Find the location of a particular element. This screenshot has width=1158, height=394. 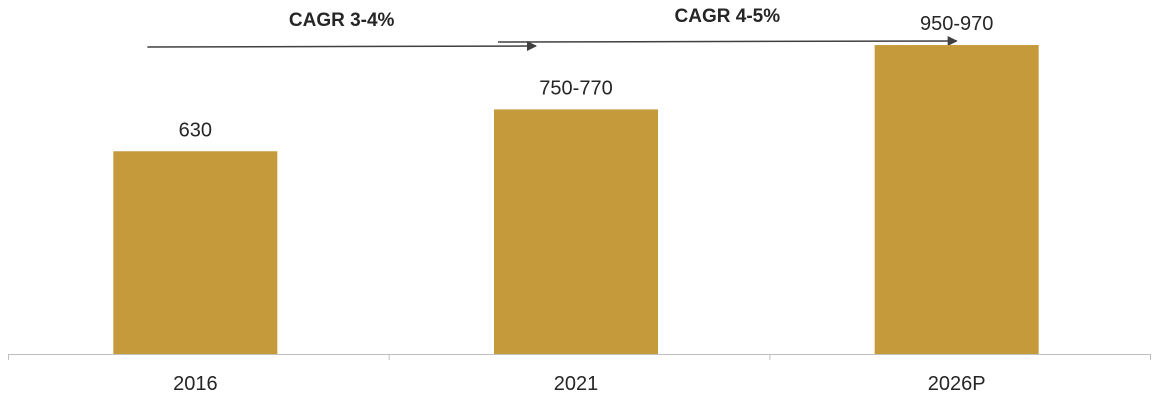

bar-2016 is located at coordinates (195, 252).